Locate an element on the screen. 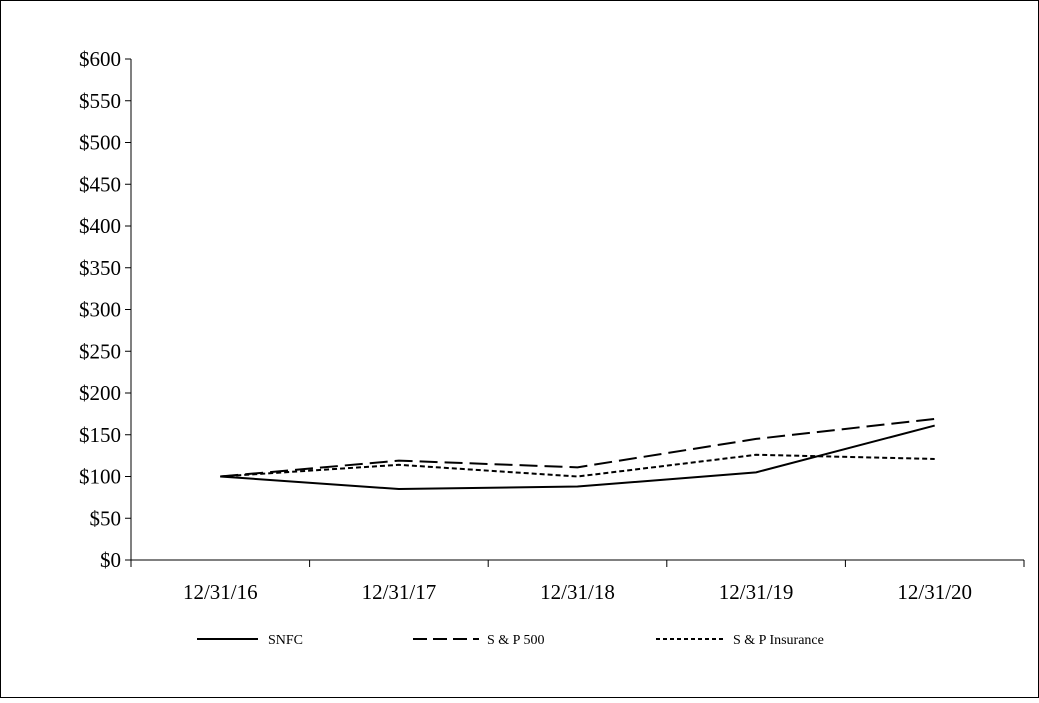 The width and height of the screenshot is (1039, 703). y-tick-label: $300 is located at coordinates (100, 310).